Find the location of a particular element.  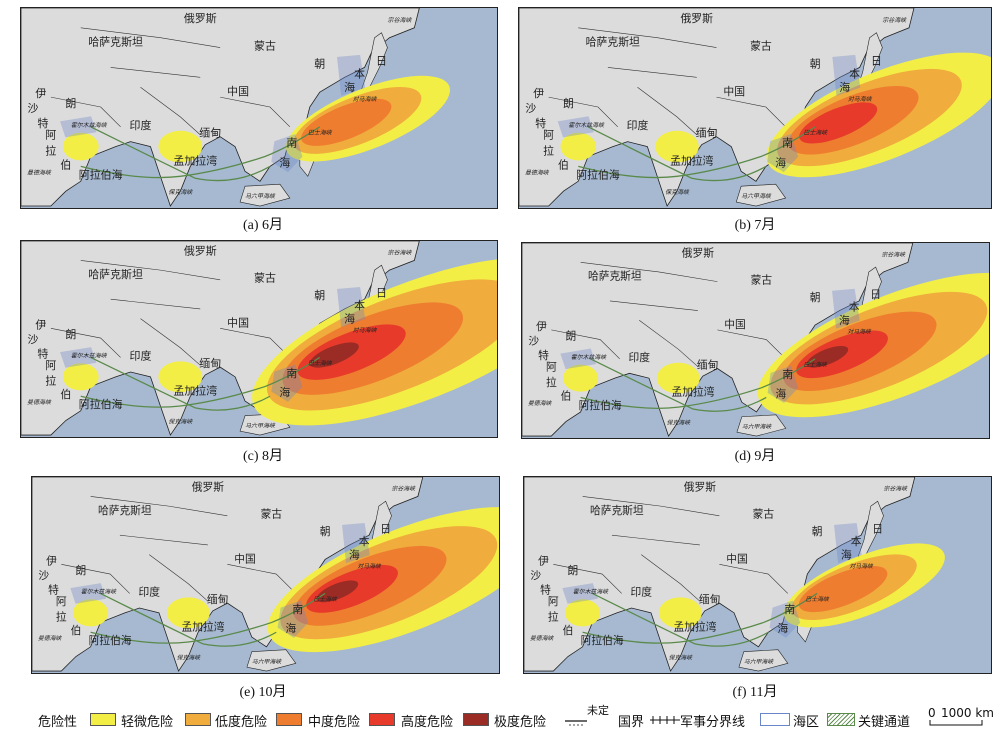

legend-label-high: 高度危险 is located at coordinates (427, 722).